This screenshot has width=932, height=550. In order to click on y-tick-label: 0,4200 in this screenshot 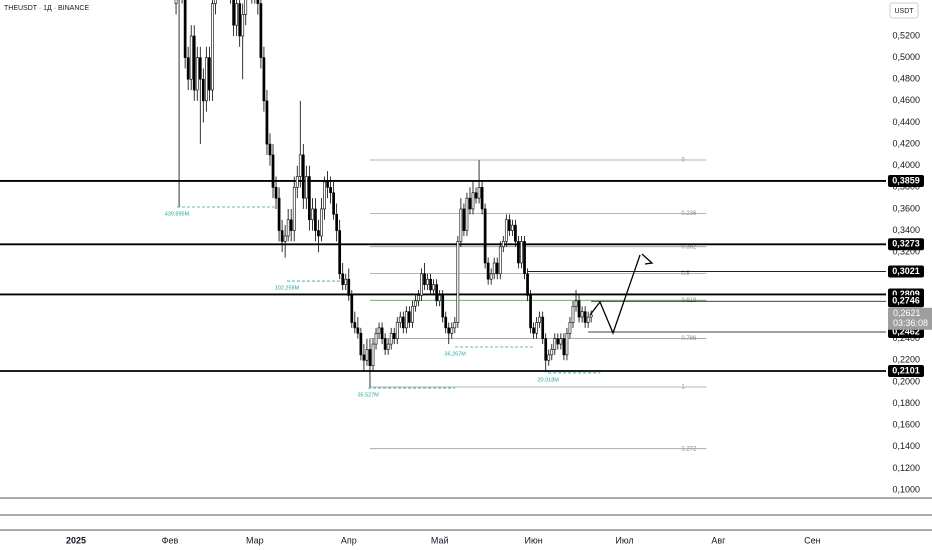, I will do `click(906, 143)`.